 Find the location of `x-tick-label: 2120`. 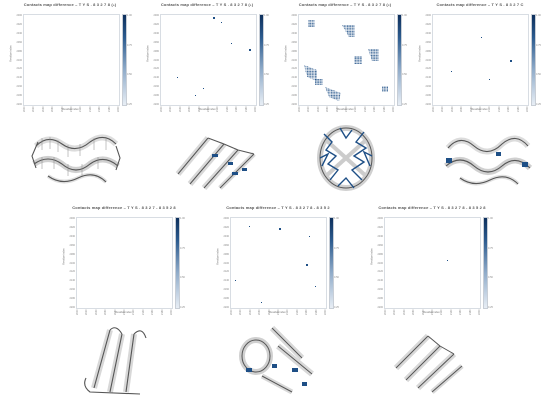

x-tick-label: 2120 is located at coordinates (288, 312).